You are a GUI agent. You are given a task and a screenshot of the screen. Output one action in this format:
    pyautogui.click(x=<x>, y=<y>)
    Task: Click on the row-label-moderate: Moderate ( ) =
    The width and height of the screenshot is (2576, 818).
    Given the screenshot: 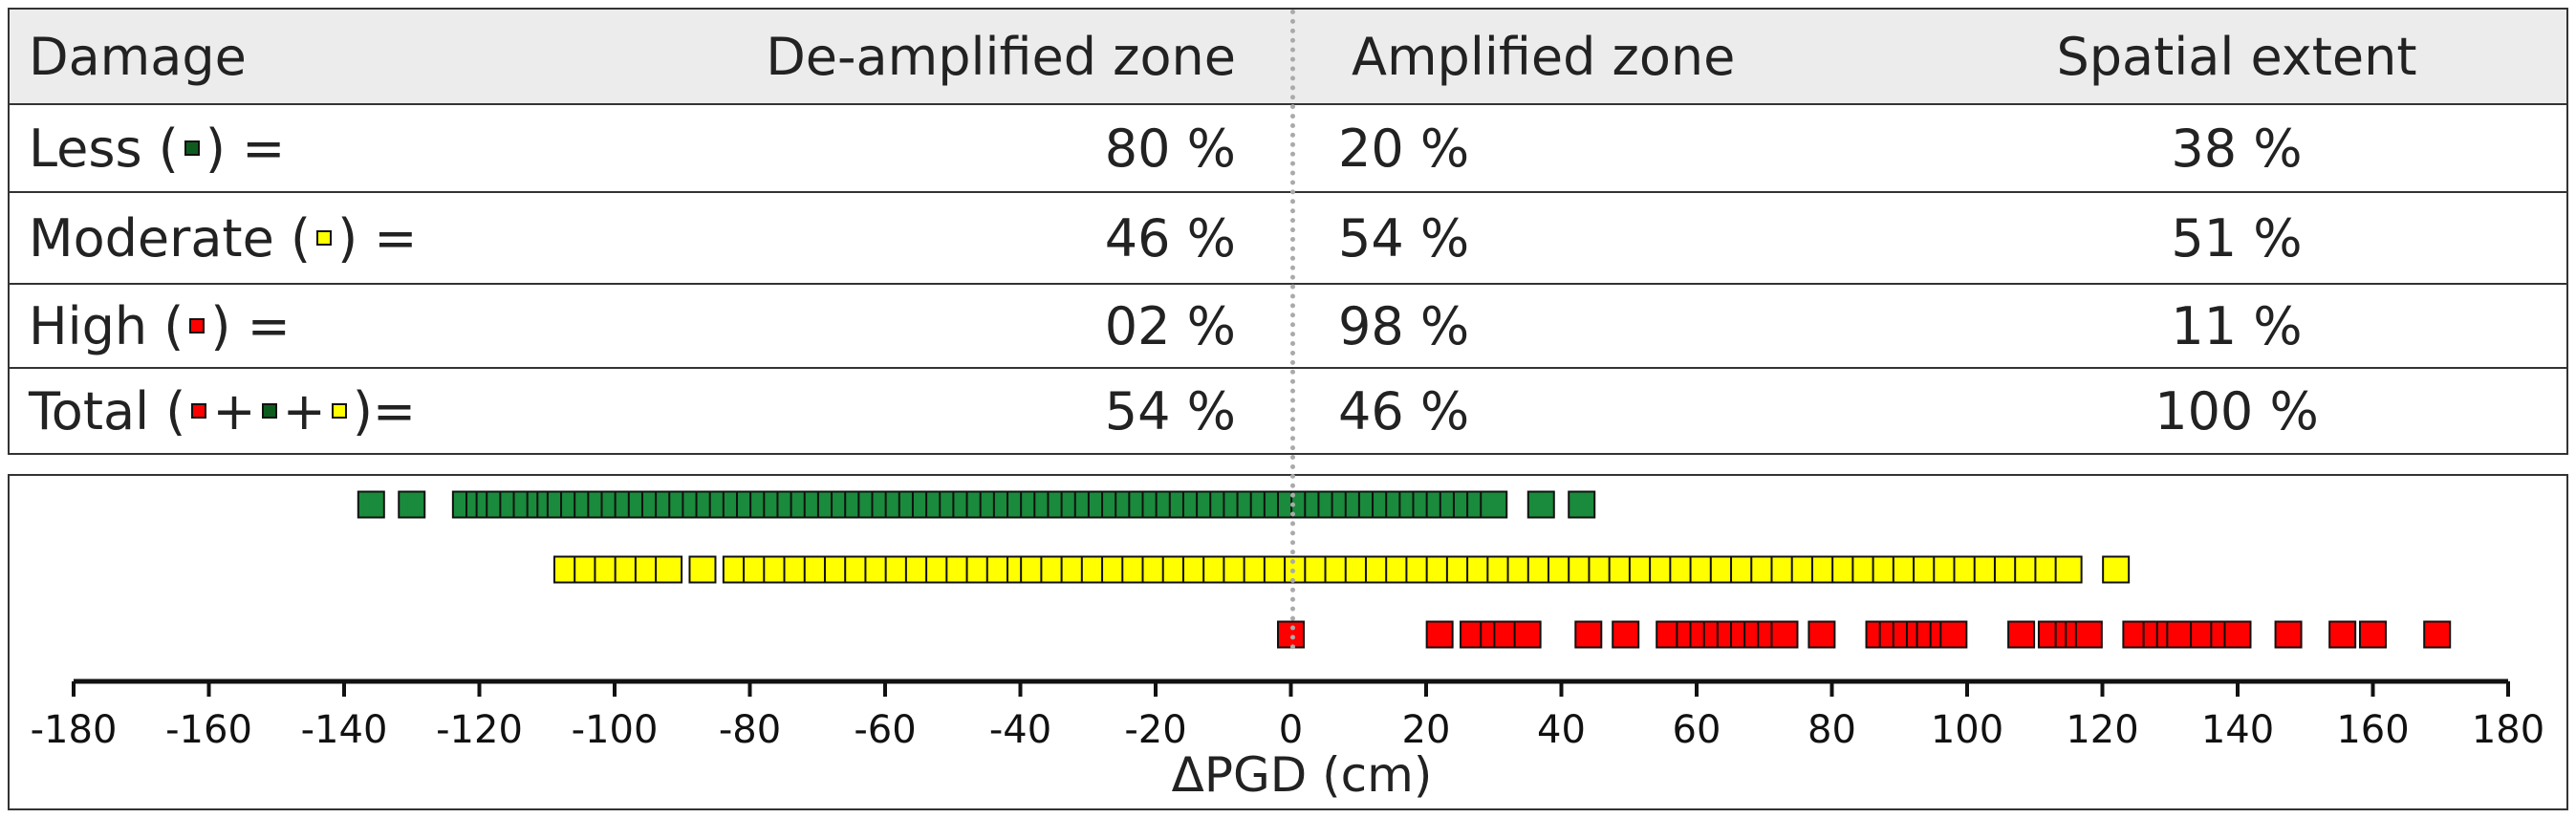 What is the action you would take?
    pyautogui.click(x=223, y=238)
    